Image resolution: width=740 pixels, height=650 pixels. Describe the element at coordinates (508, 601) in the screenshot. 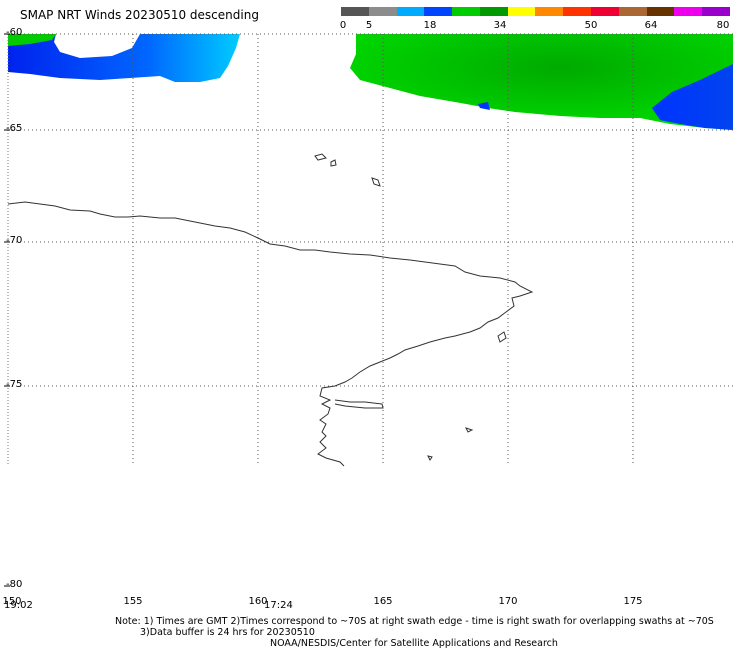

I see `lon-label: 170` at that location.